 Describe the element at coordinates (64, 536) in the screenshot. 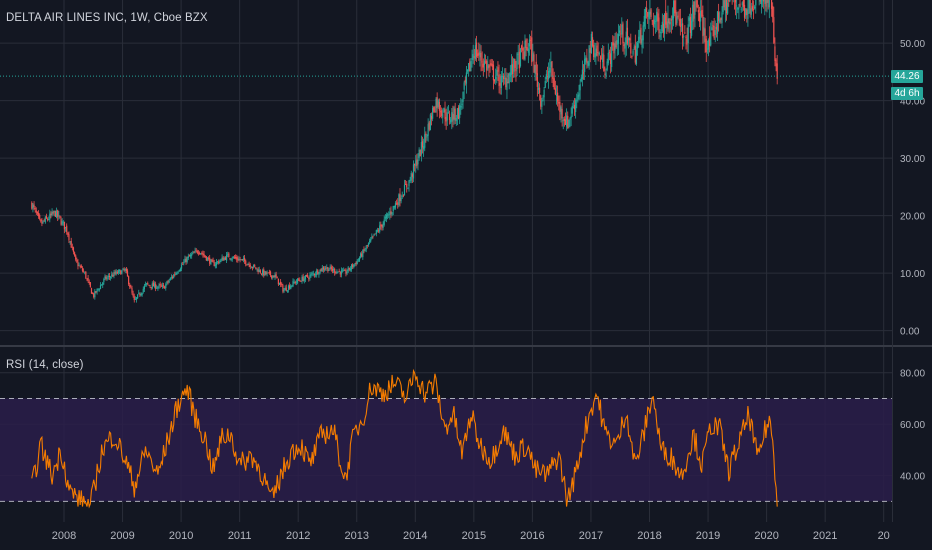

I see `x-tick-label: 2008` at that location.